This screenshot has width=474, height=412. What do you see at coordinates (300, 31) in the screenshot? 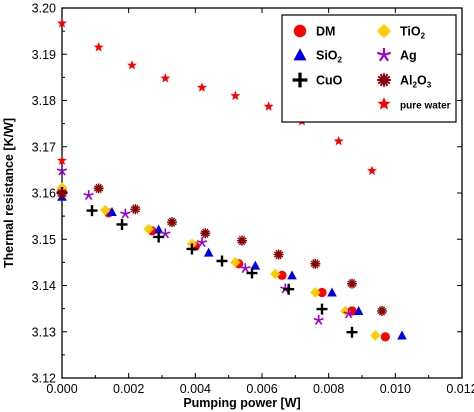
I see `legend-marker-dm` at bounding box center [300, 31].